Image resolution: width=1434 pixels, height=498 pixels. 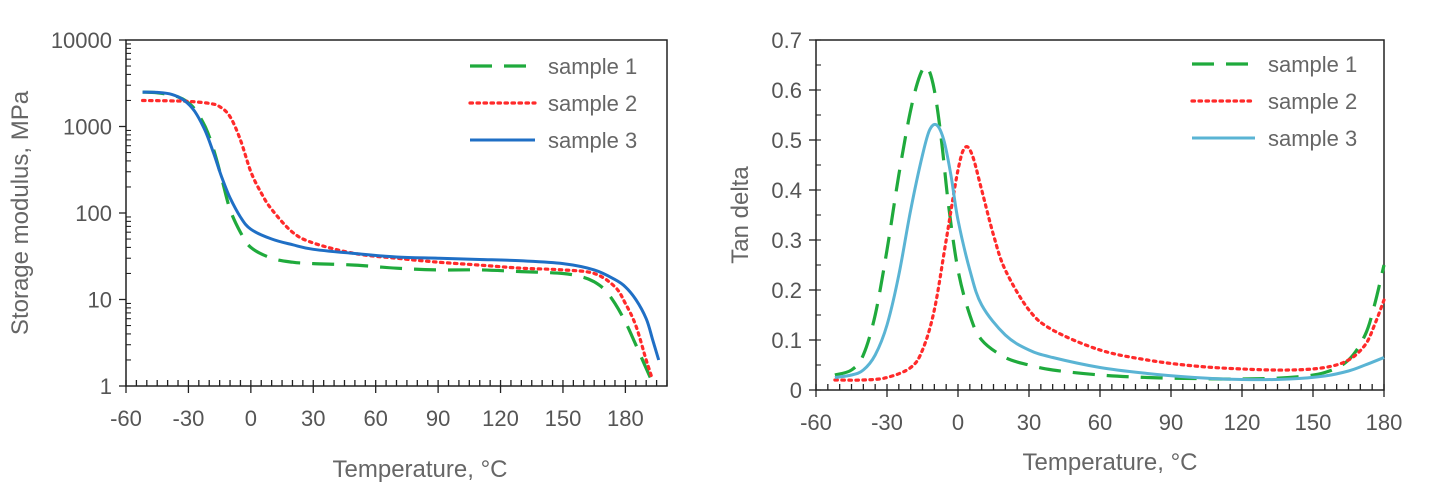 I want to click on y-tick-label: 0, so click(x=796, y=390).